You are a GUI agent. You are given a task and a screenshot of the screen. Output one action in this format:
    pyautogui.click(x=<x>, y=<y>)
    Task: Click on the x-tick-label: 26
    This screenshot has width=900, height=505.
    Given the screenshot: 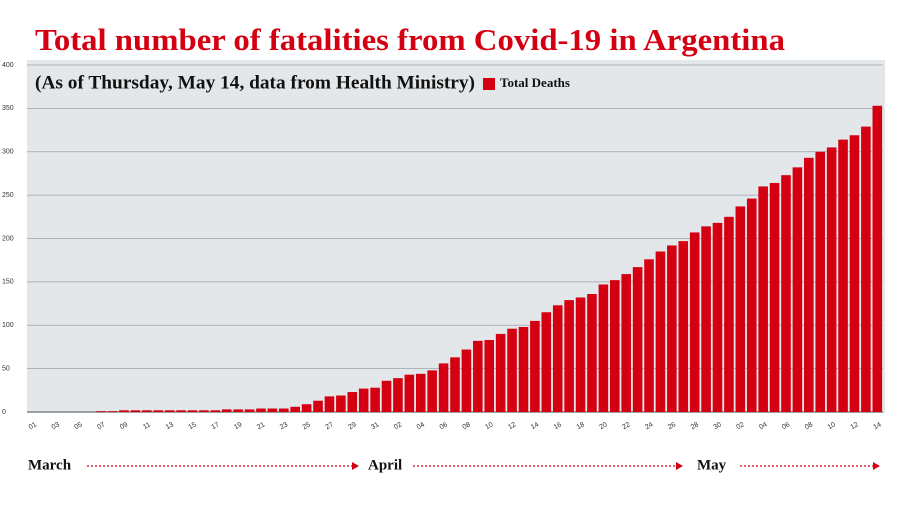 What is the action you would take?
    pyautogui.click(x=672, y=426)
    